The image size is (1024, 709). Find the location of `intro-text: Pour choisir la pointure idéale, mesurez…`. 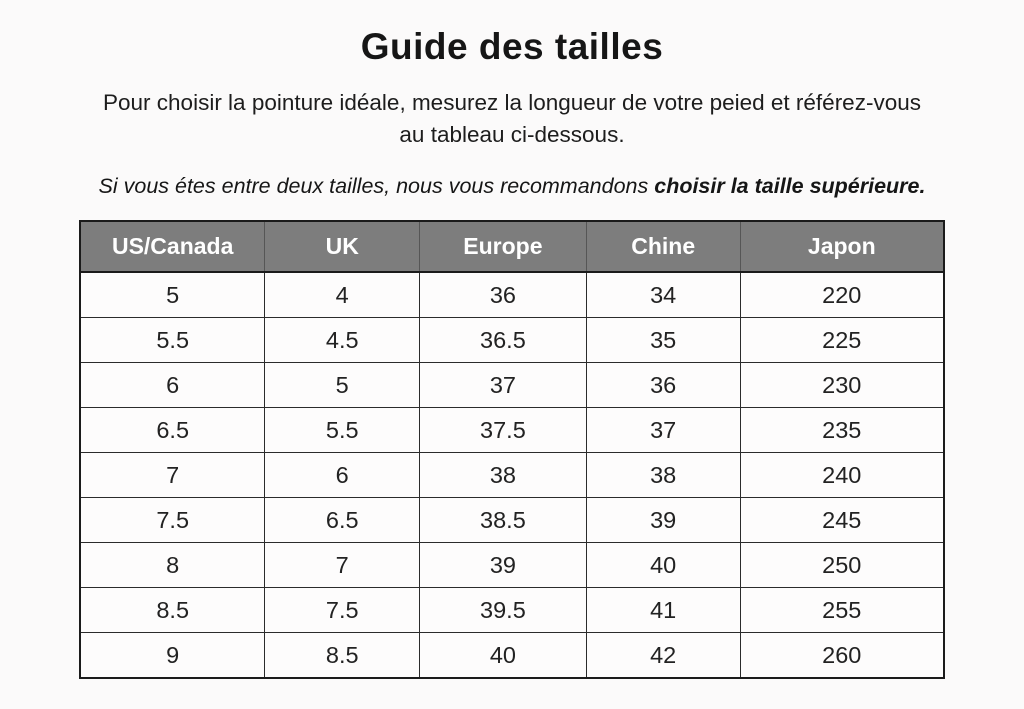

intro-text: Pour choisir la pointure idéale, mesurez… is located at coordinates (512, 119).